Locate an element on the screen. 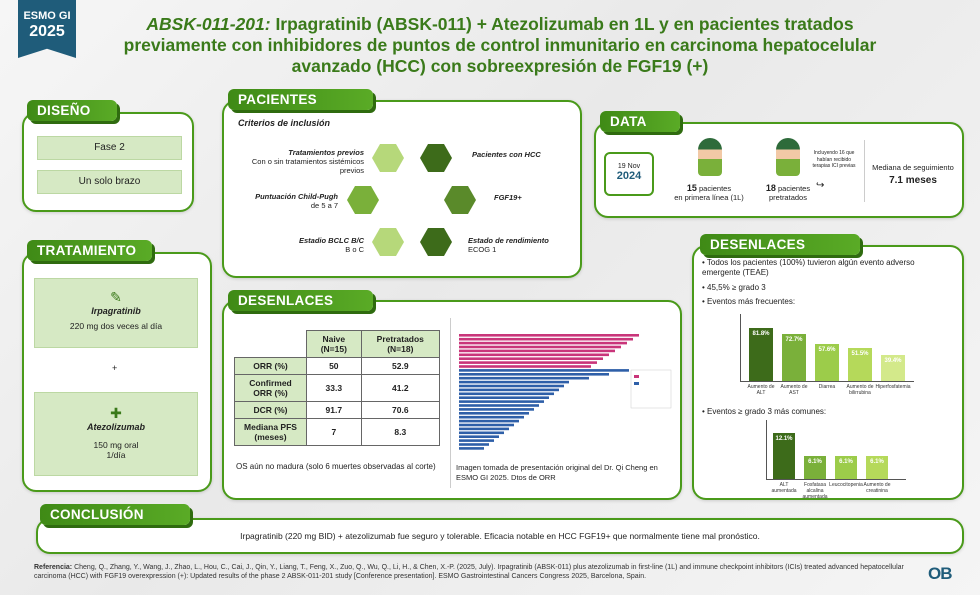  table-row: Mediana PFS (meses) 7 8.3 is located at coordinates (337, 432).